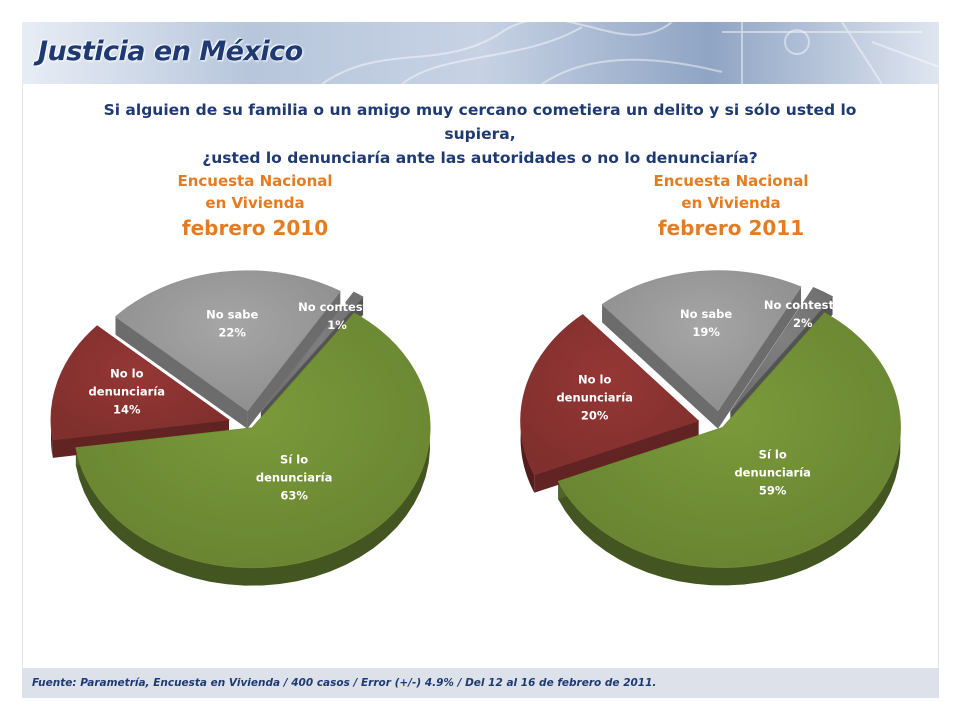 Image resolution: width=961 pixels, height=721 pixels. I want to click on label-nosabe-label-line1-0: No sabe, so click(232, 315).